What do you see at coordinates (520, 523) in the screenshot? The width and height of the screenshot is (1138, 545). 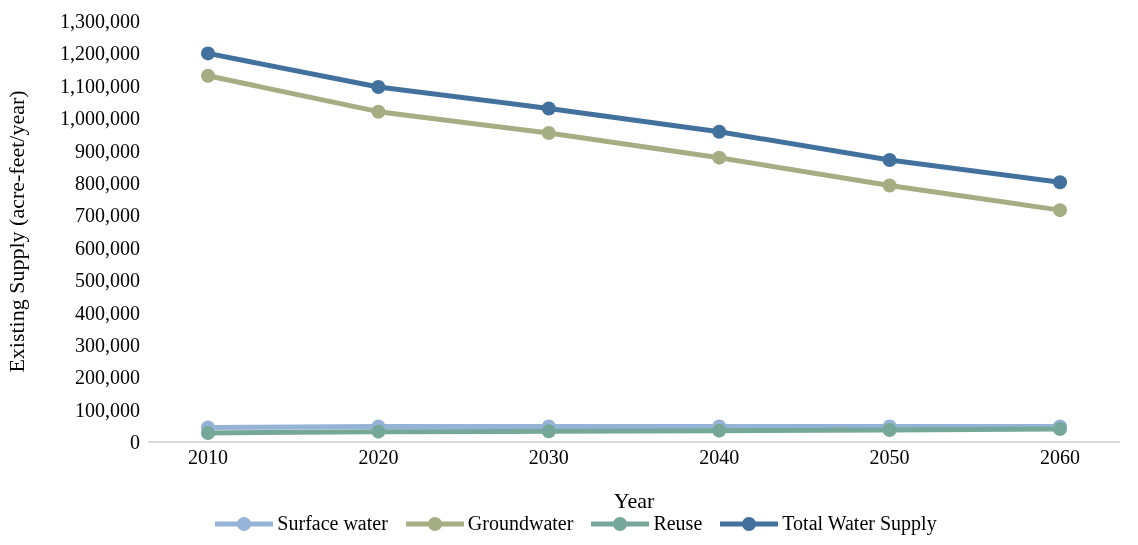 I see `legend-label: Groundwater` at bounding box center [520, 523].